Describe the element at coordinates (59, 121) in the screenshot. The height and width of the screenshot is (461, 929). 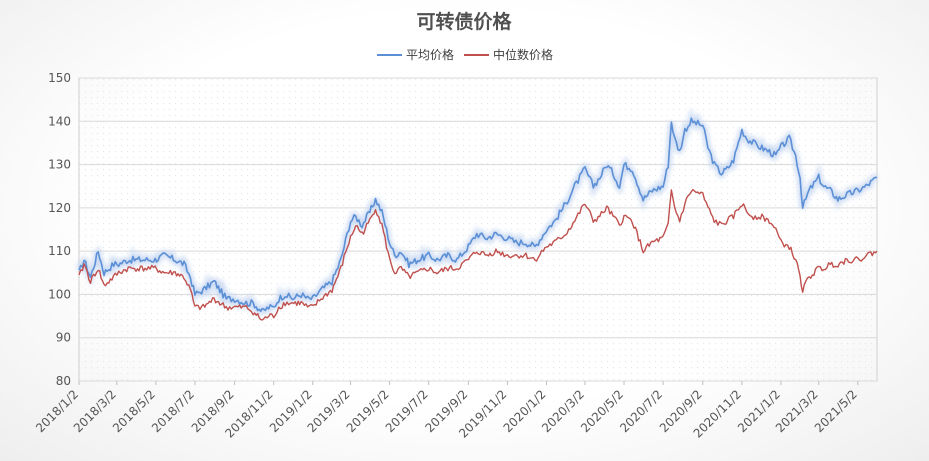
I see `y-tick-label: 140` at that location.